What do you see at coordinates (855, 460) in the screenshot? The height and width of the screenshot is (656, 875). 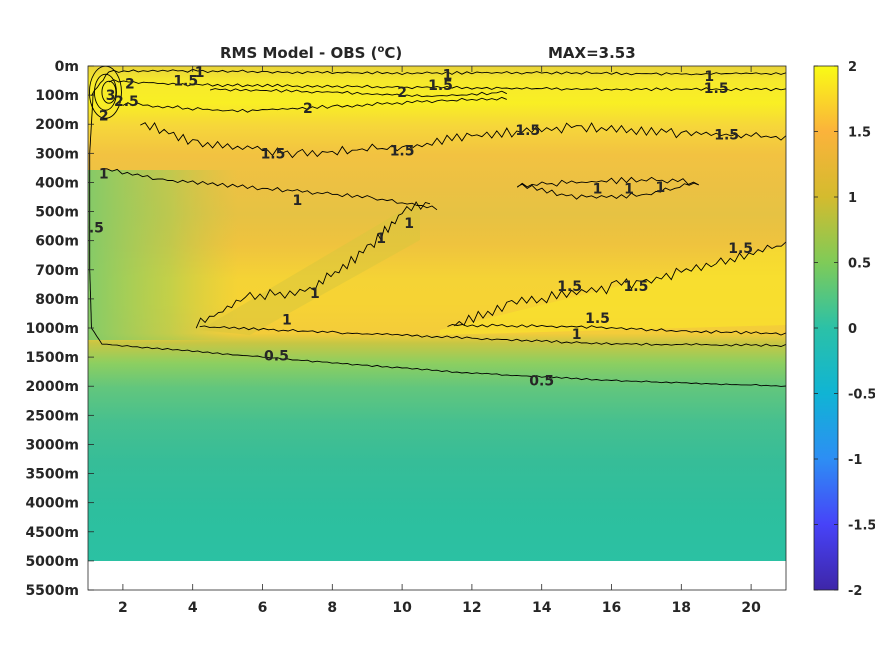 I see `colorbar-tick-label: -1` at bounding box center [855, 460].